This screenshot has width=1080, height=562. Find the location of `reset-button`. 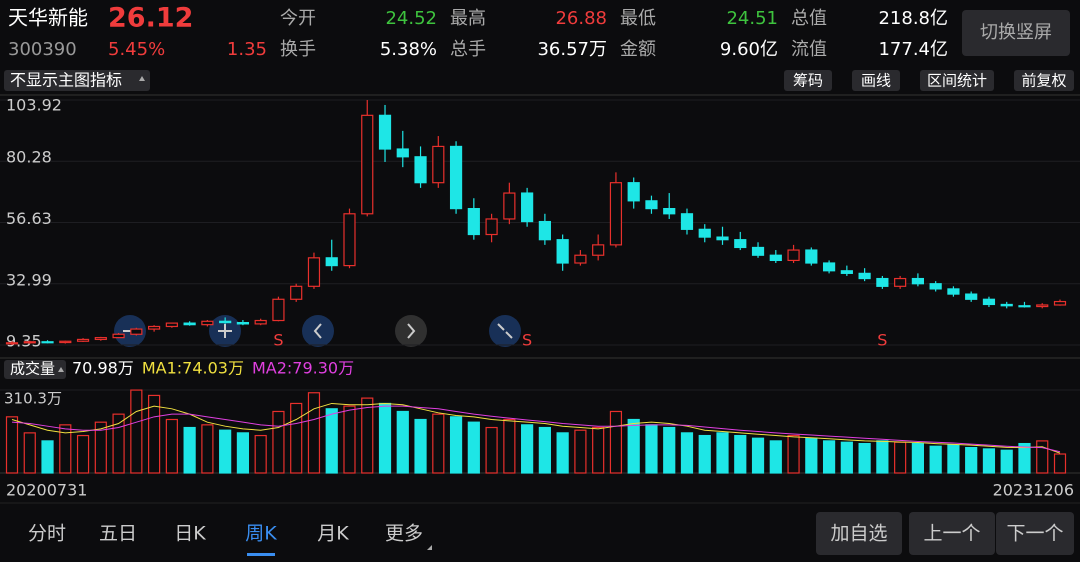

reset-button is located at coordinates (505, 331).